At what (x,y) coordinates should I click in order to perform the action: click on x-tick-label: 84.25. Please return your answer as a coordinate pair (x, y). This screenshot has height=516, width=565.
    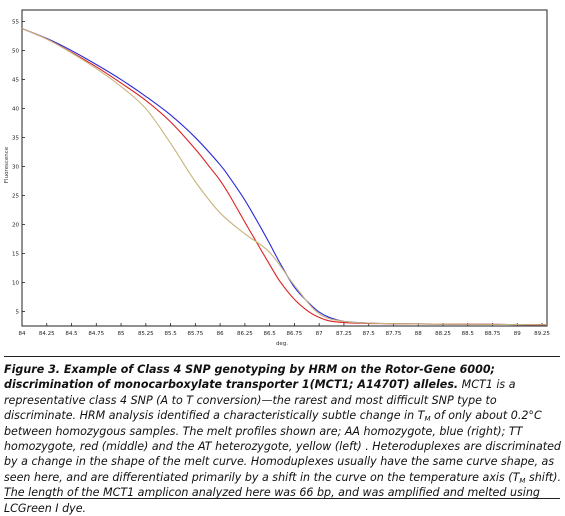
    Looking at the image, I should click on (47, 334).